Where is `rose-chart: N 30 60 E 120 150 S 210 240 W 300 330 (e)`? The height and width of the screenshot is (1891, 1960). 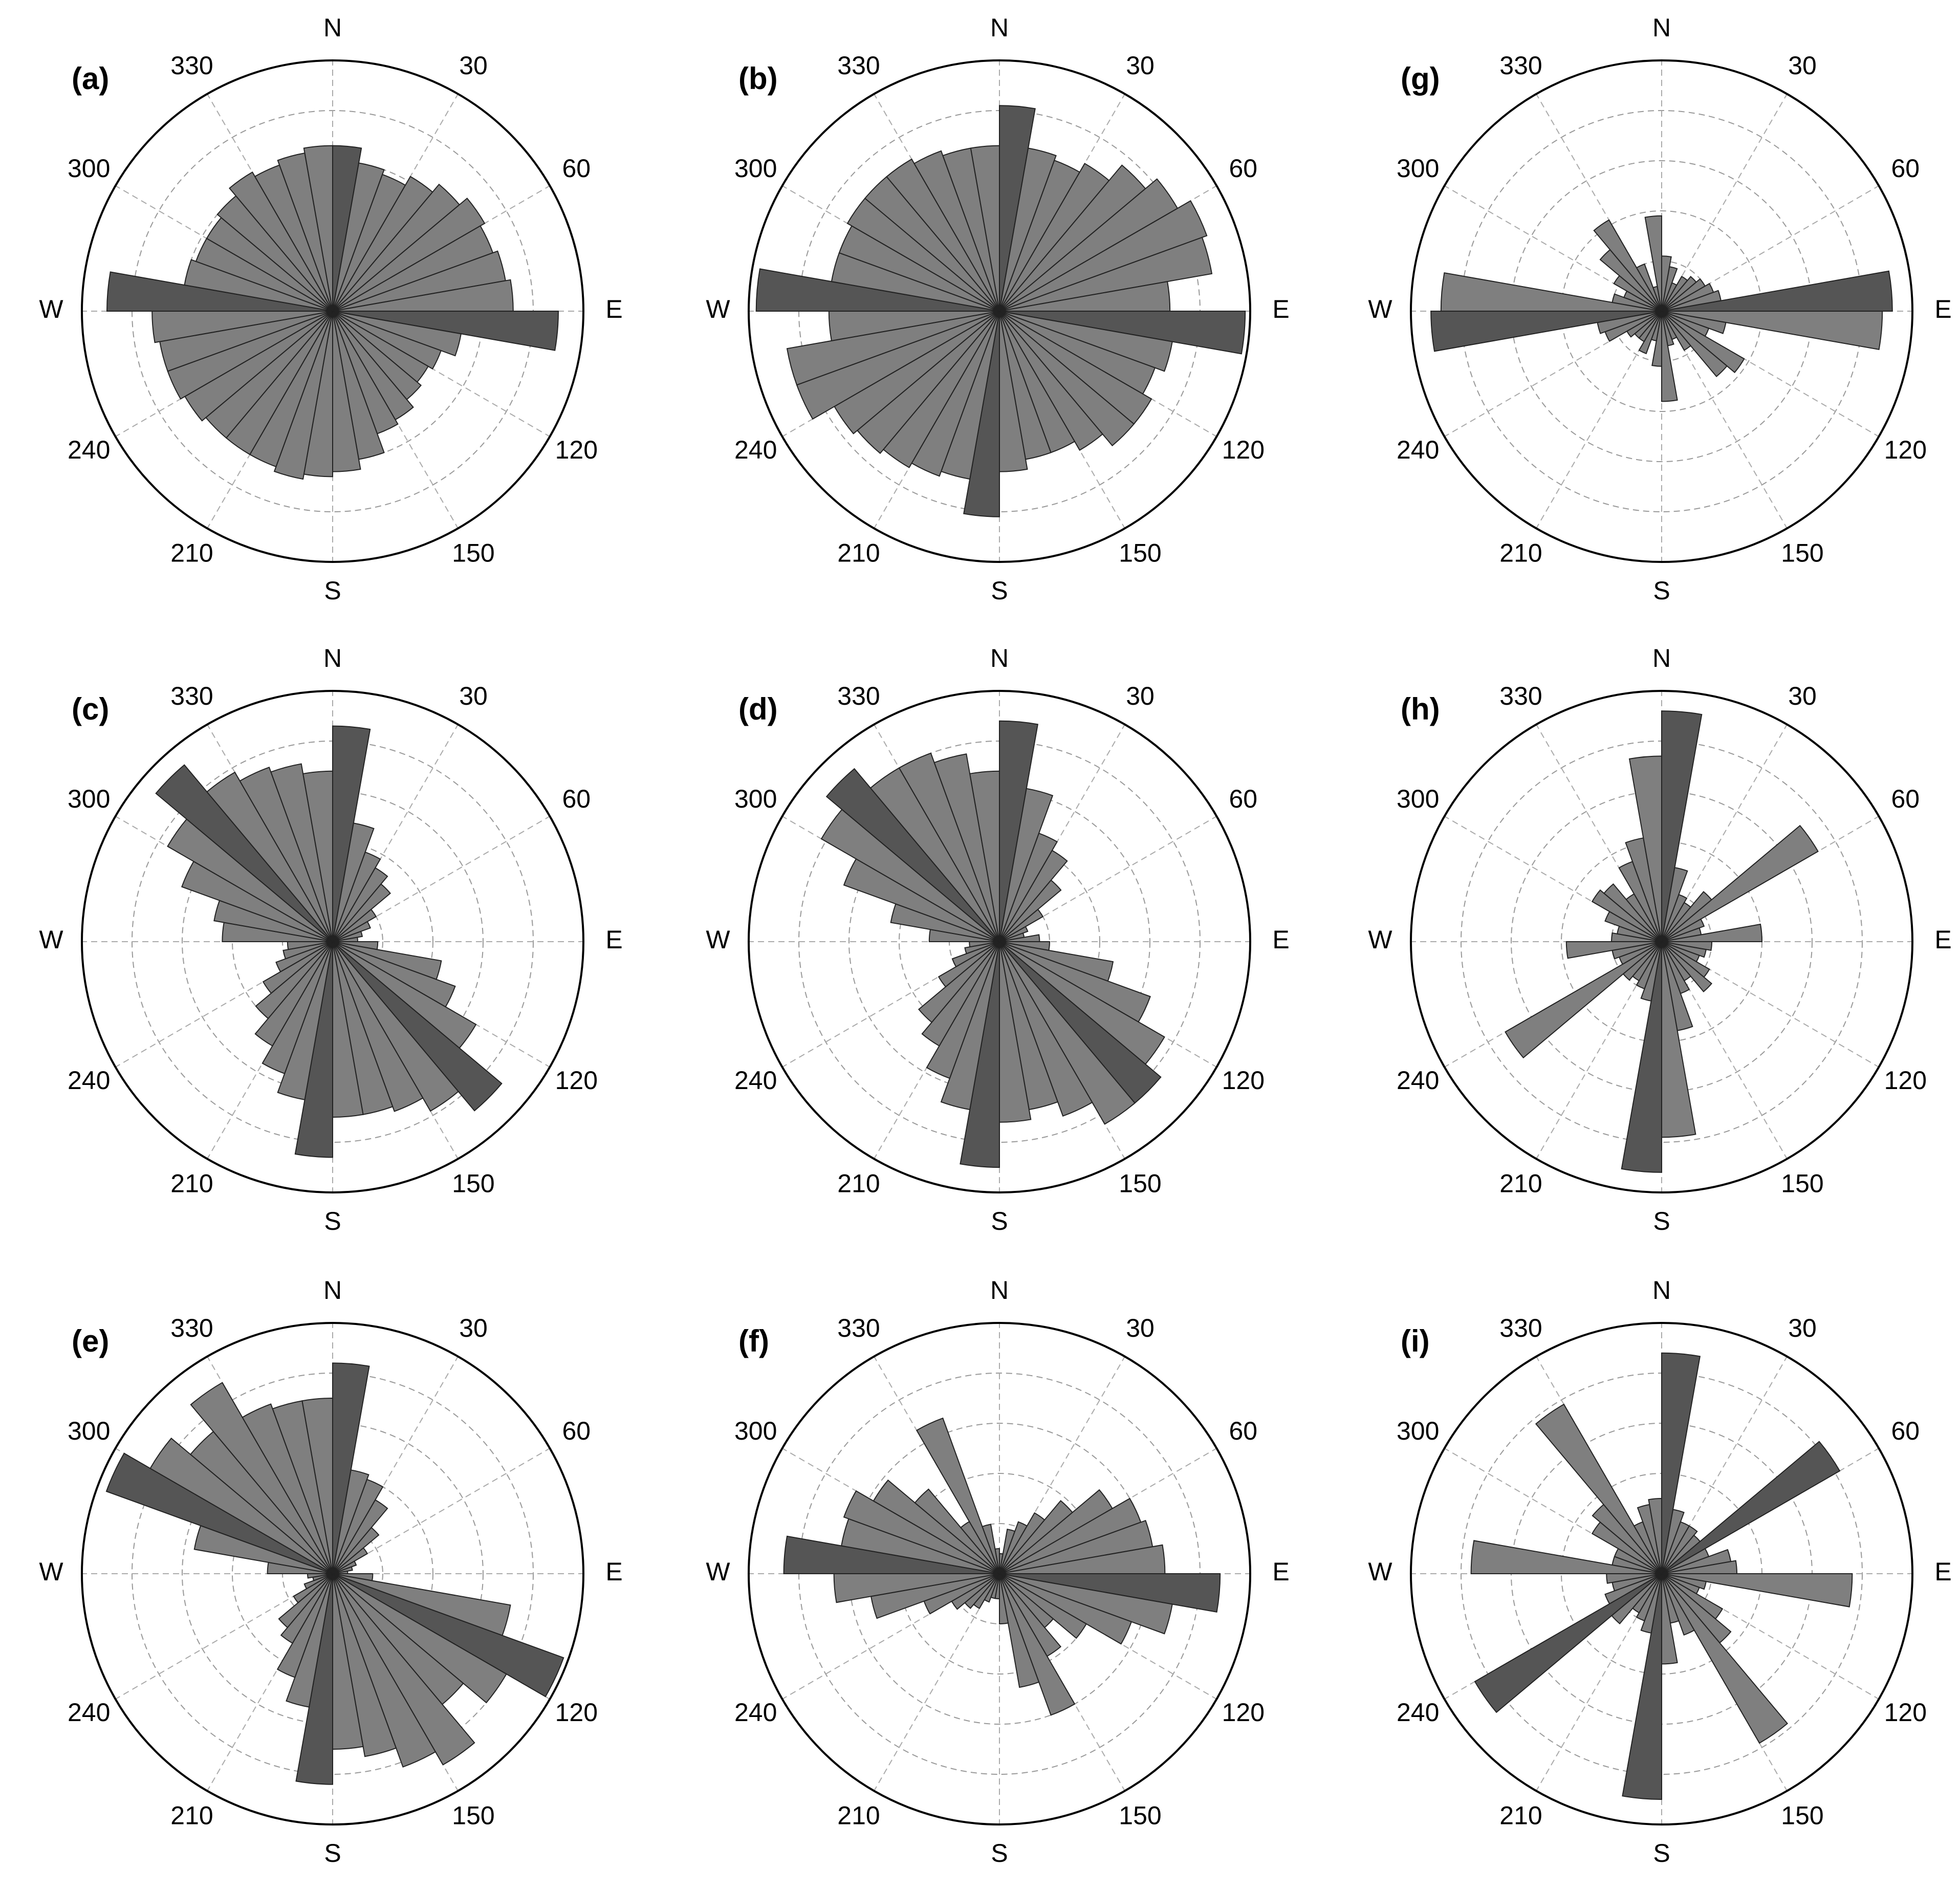 rose-chart: N 30 60 E 120 150 S 210 240 W 300 330 (e) is located at coordinates (330, 1571).